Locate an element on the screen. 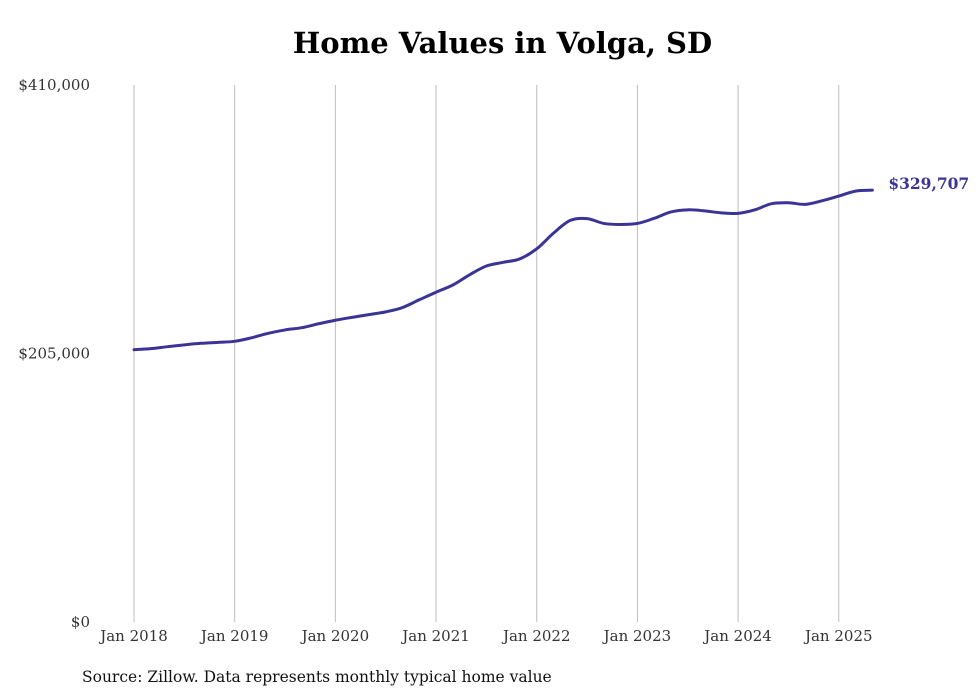 Image resolution: width=980 pixels, height=699 pixels. x-tick-label: Jan 2022 is located at coordinates (536, 636).